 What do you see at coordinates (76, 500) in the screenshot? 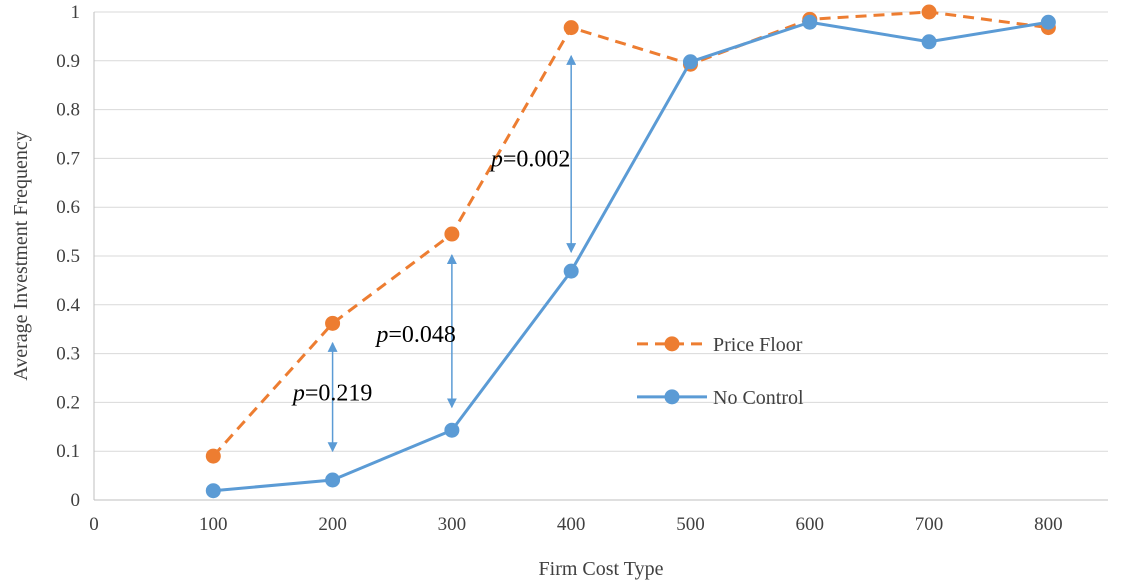
I see `y-tick-label: 0` at bounding box center [76, 500].